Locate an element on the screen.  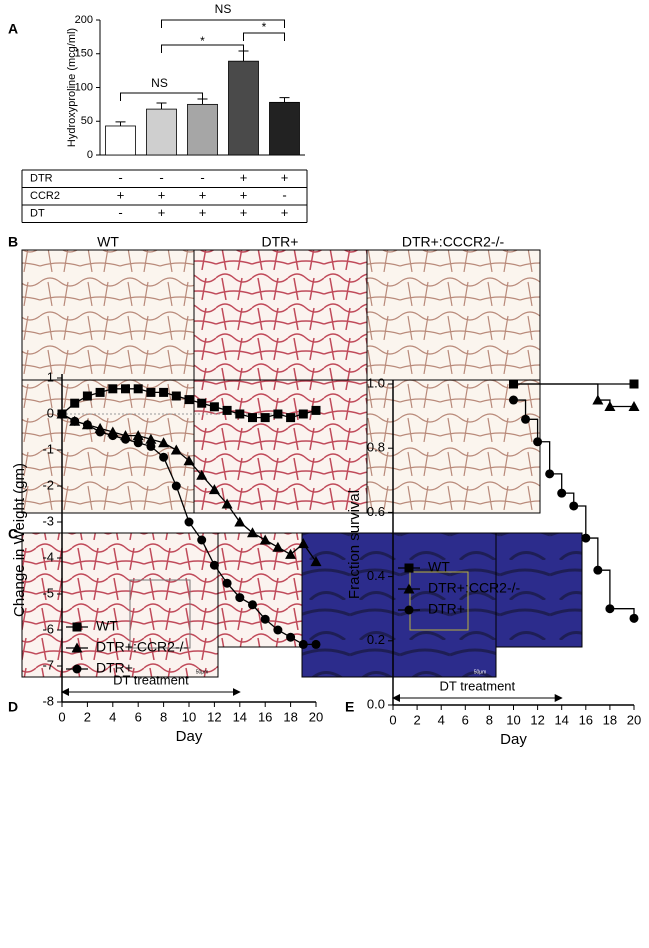
row-label: CCR2 is located at coordinates (45, 196).